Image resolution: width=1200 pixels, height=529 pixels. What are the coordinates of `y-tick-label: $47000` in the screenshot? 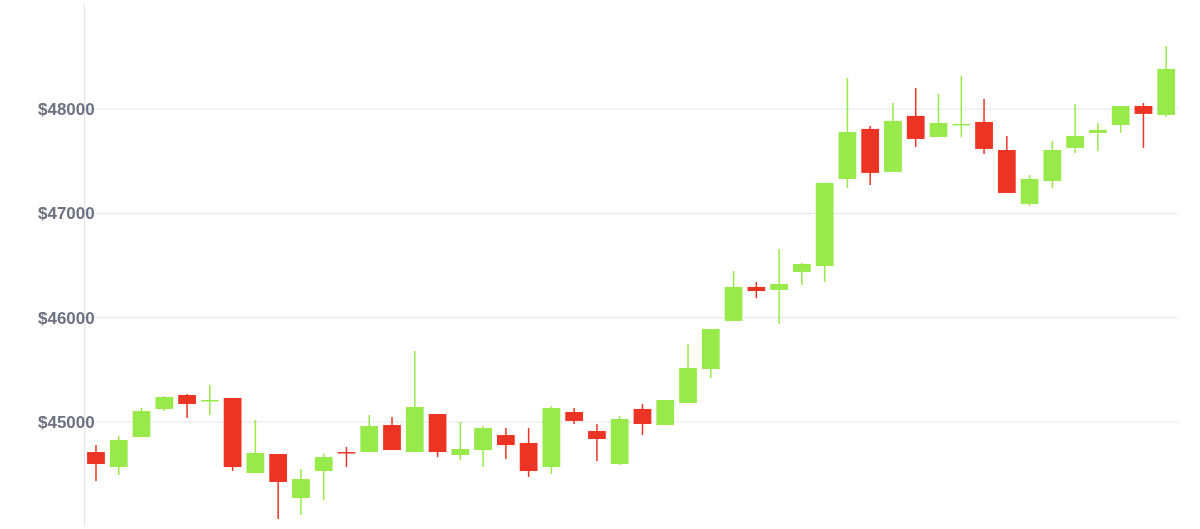 It's located at (66, 214).